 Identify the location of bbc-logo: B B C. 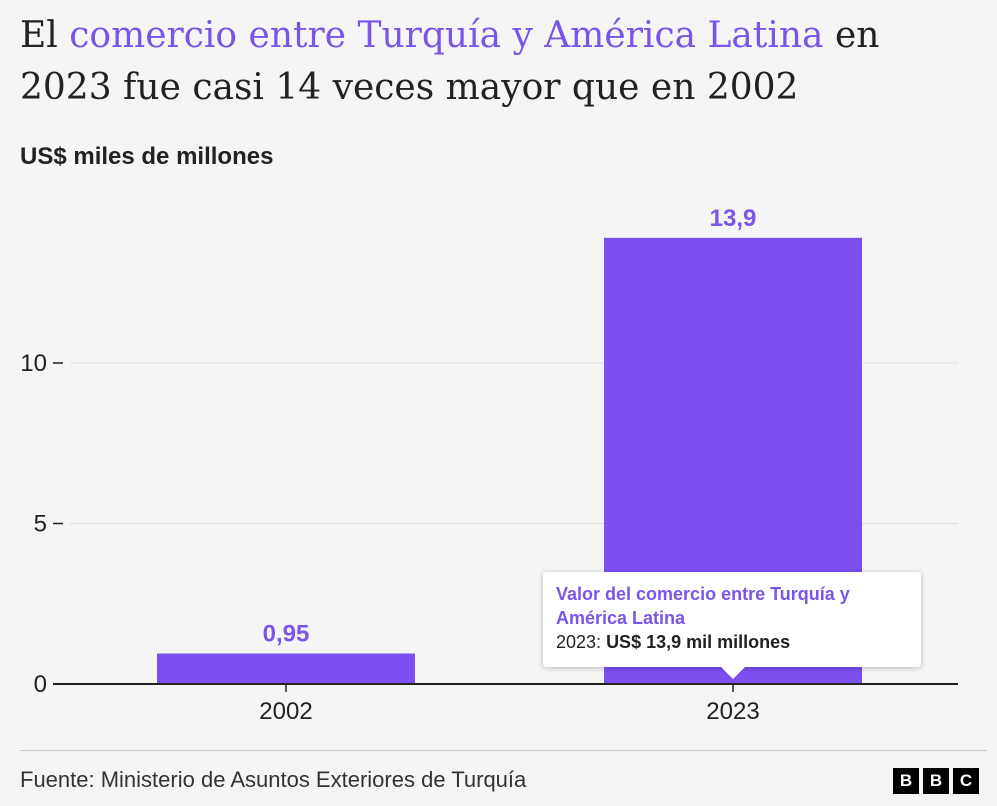
(936, 781).